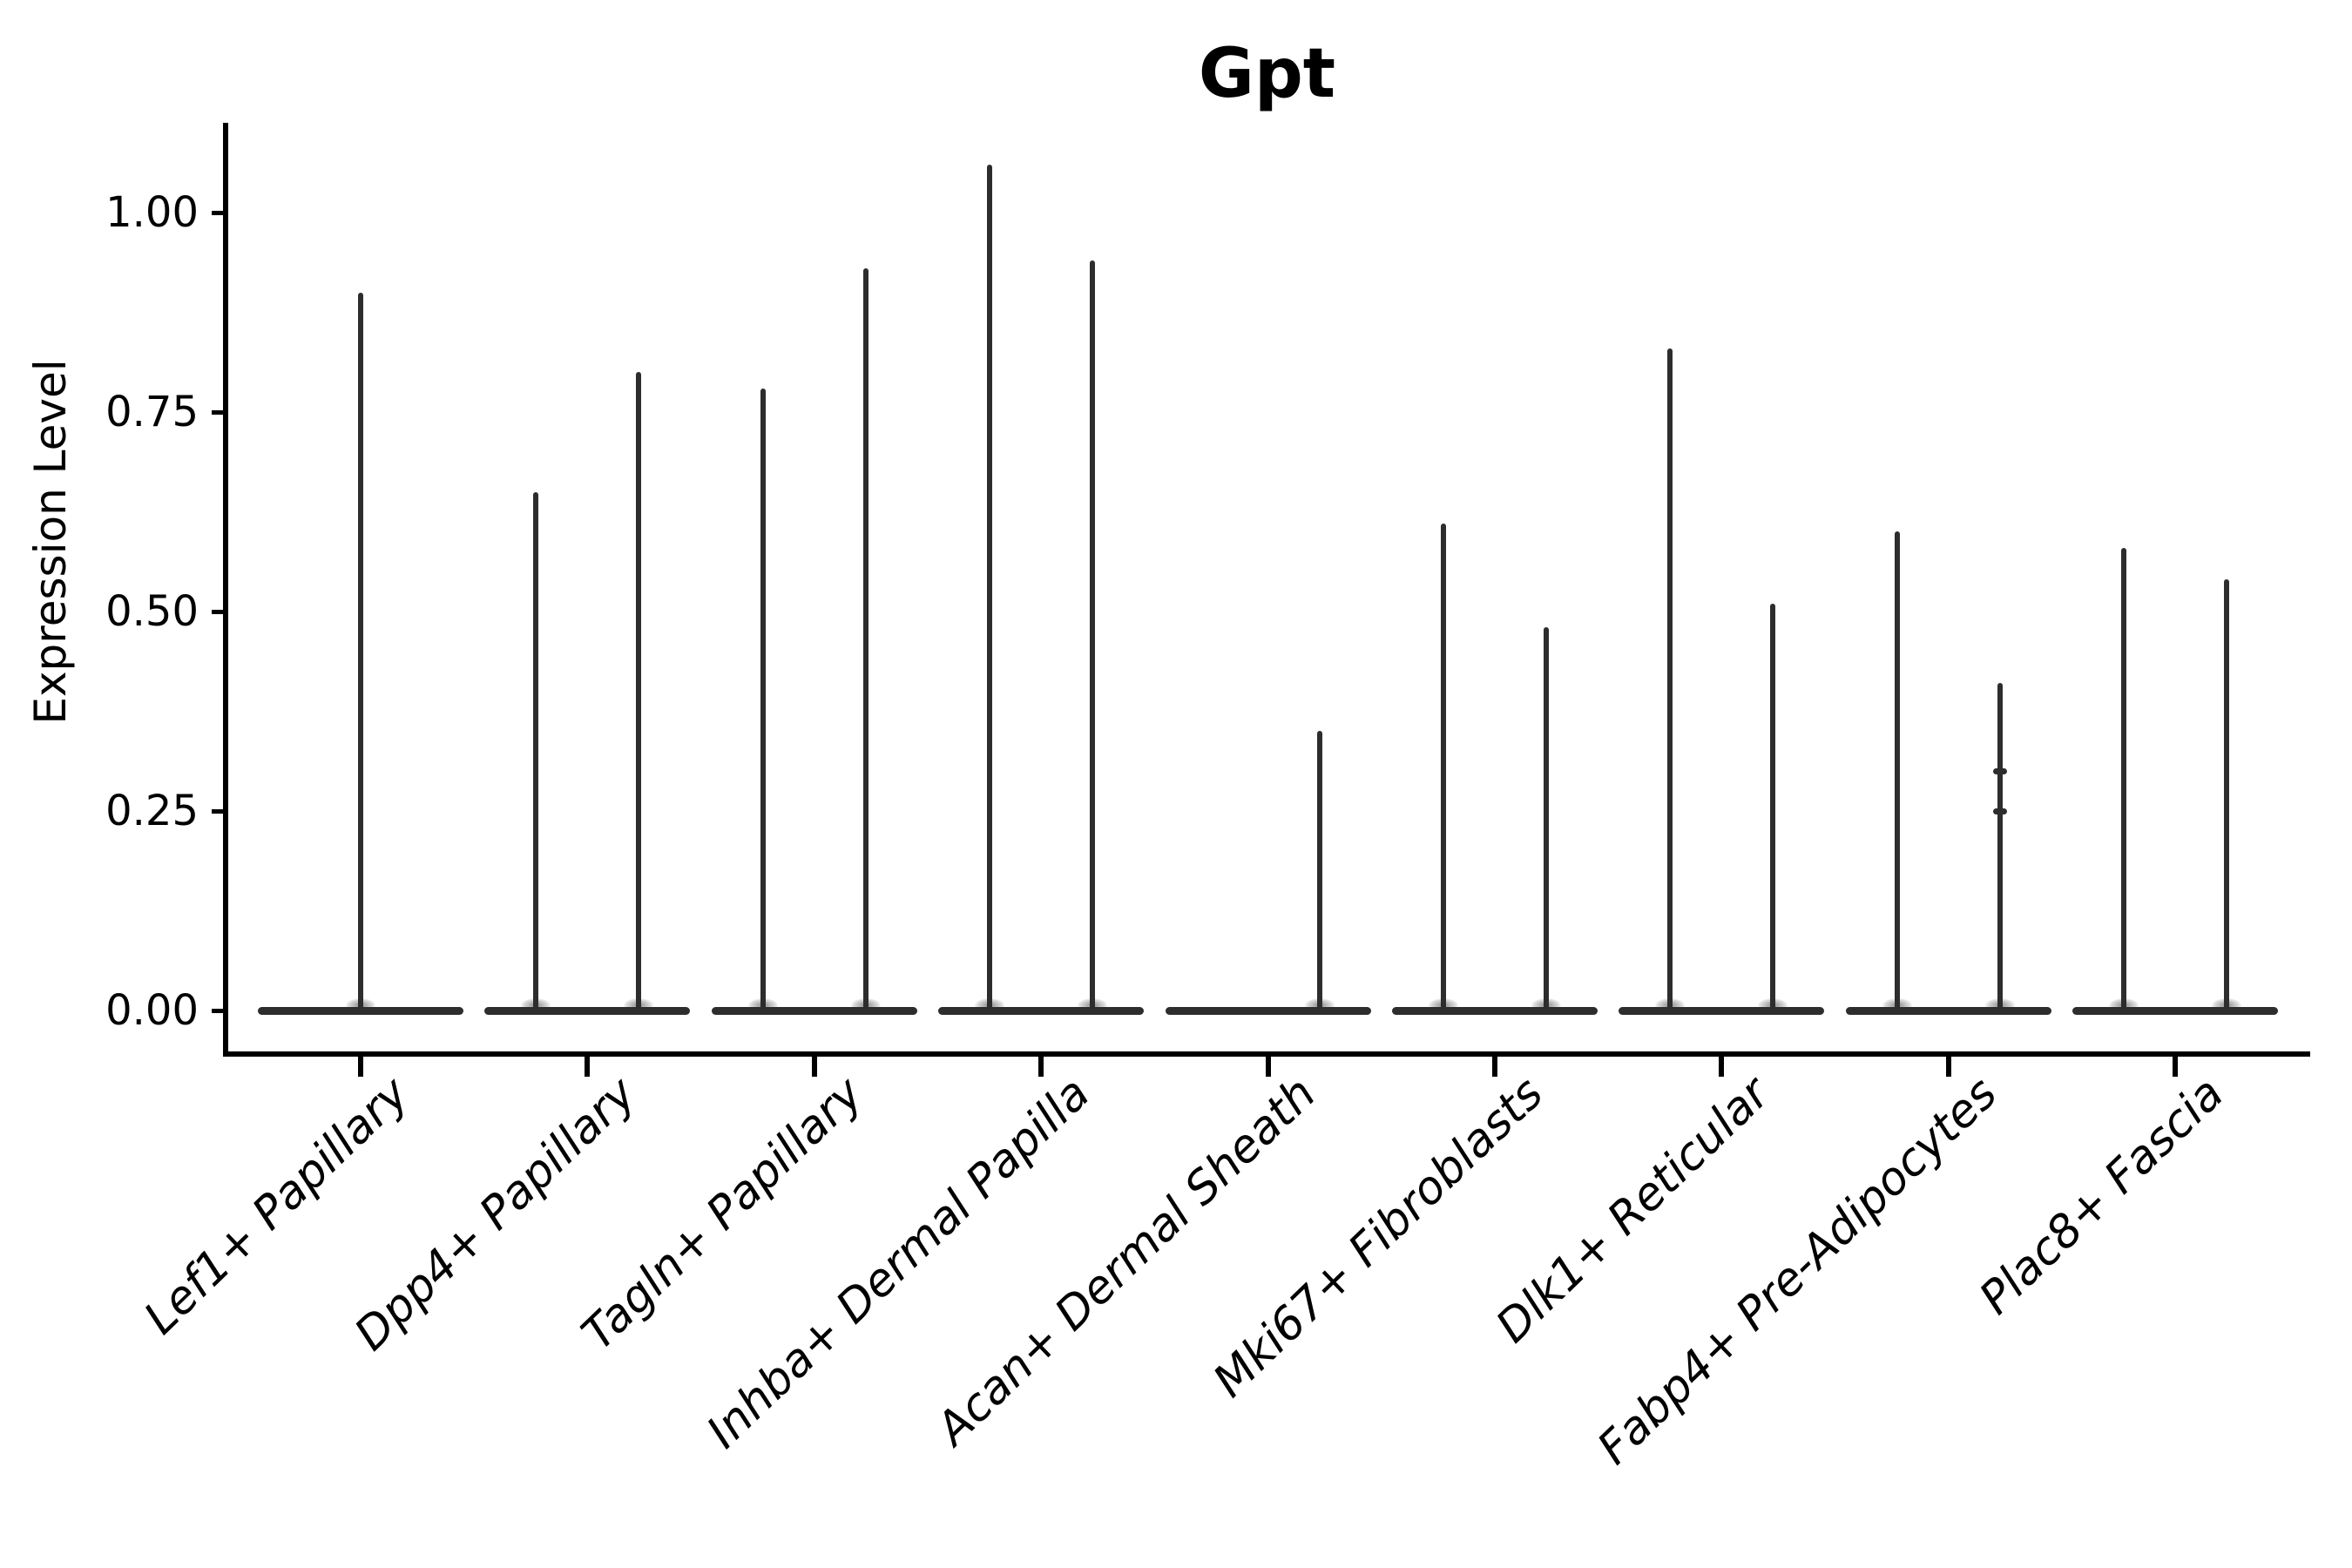  What do you see at coordinates (1127, 1261) in the screenshot?
I see `x-tick-label: Acan+ Dermal Sheath` at bounding box center [1127, 1261].